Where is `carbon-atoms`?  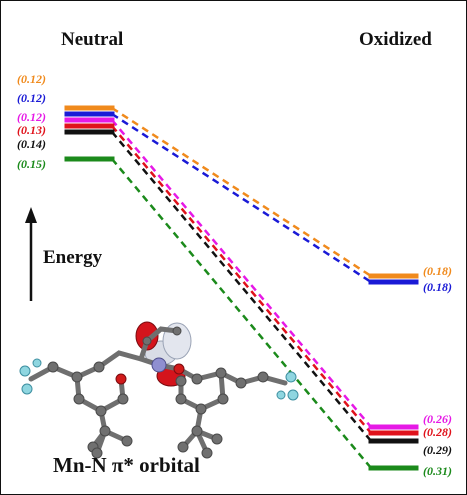 carbon-atoms is located at coordinates (158, 392).